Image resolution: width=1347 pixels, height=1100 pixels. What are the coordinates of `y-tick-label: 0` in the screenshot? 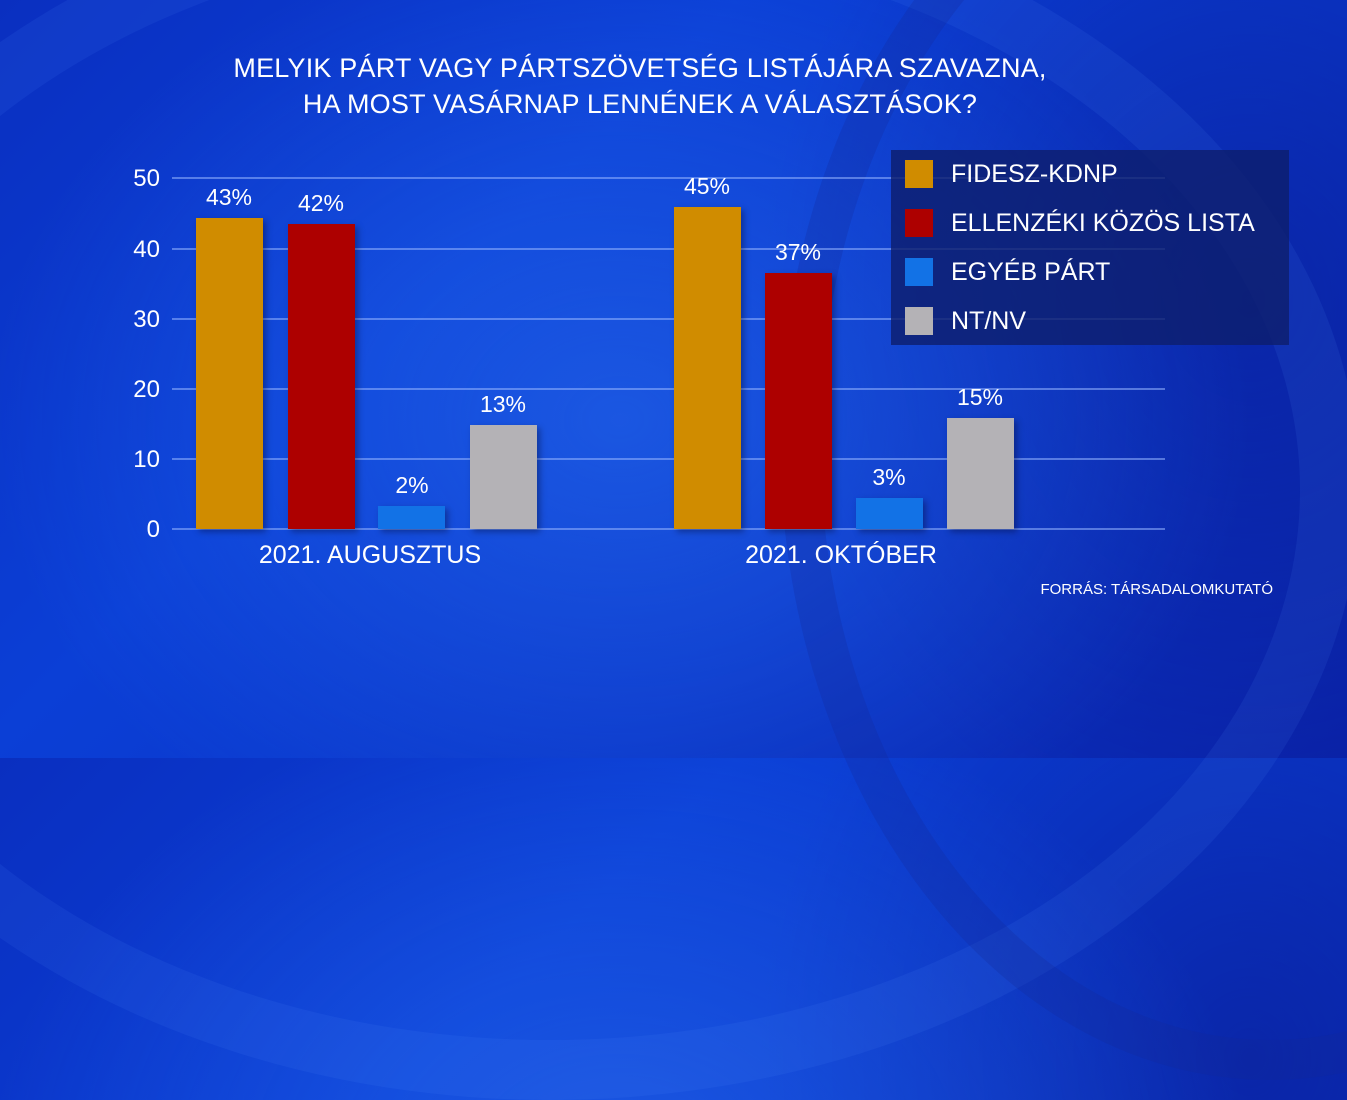 It's located at (153, 529).